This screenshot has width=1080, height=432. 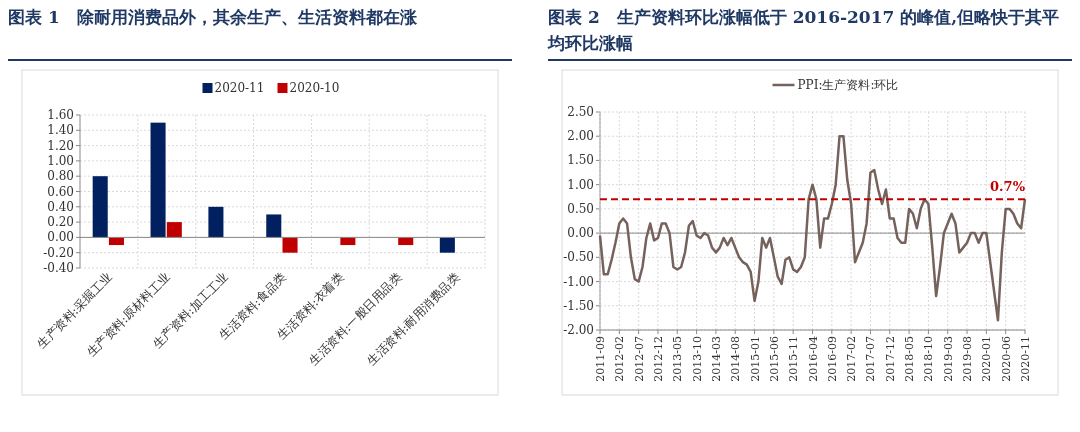 I want to click on y-tick-label: 0.60, so click(x=60, y=191).